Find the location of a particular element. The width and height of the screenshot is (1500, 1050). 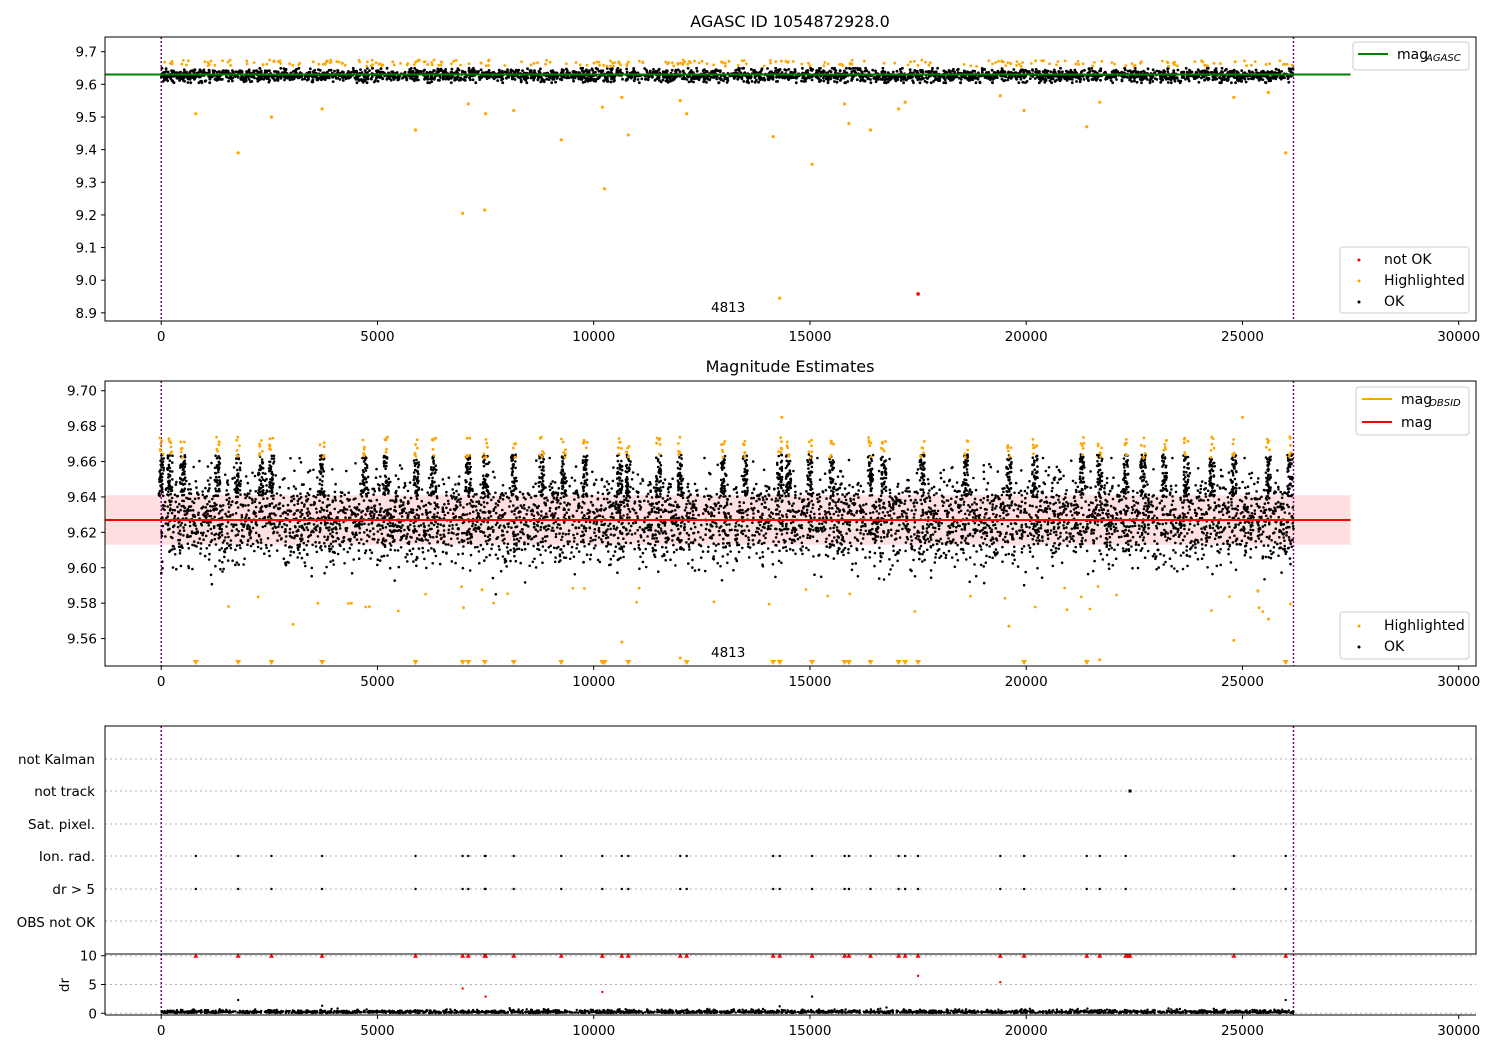

x-tick-label: 10000 is located at coordinates (593, 682).